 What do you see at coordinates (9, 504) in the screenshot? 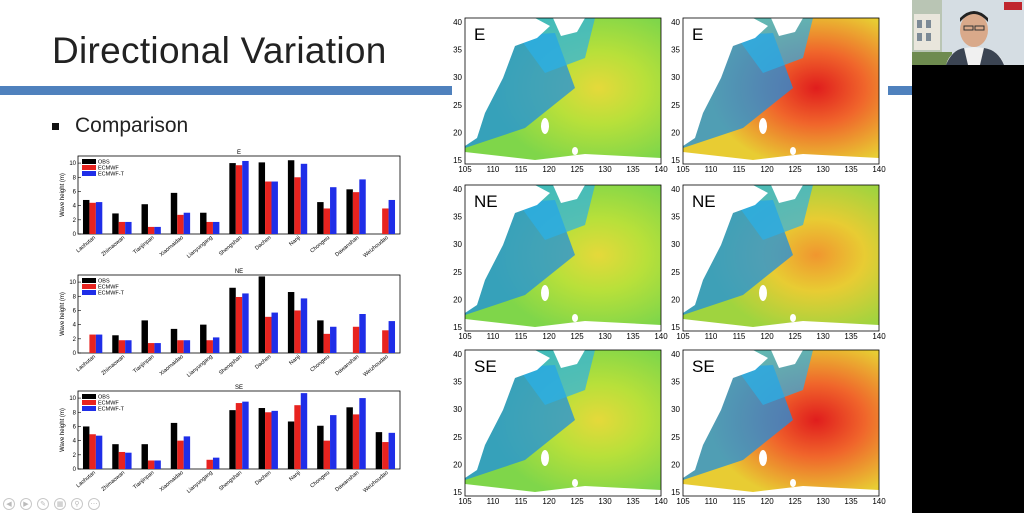
I see `prev-slide-icon: ◀` at bounding box center [9, 504].